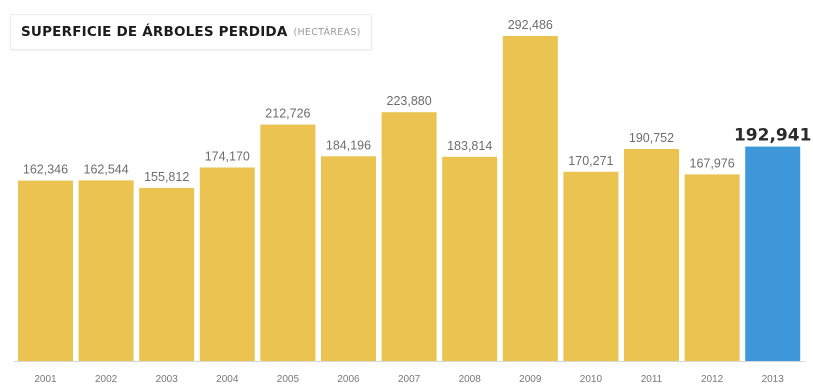 The height and width of the screenshot is (392, 813). What do you see at coordinates (651, 138) in the screenshot?
I see `value-label-2011: 190,752` at bounding box center [651, 138].